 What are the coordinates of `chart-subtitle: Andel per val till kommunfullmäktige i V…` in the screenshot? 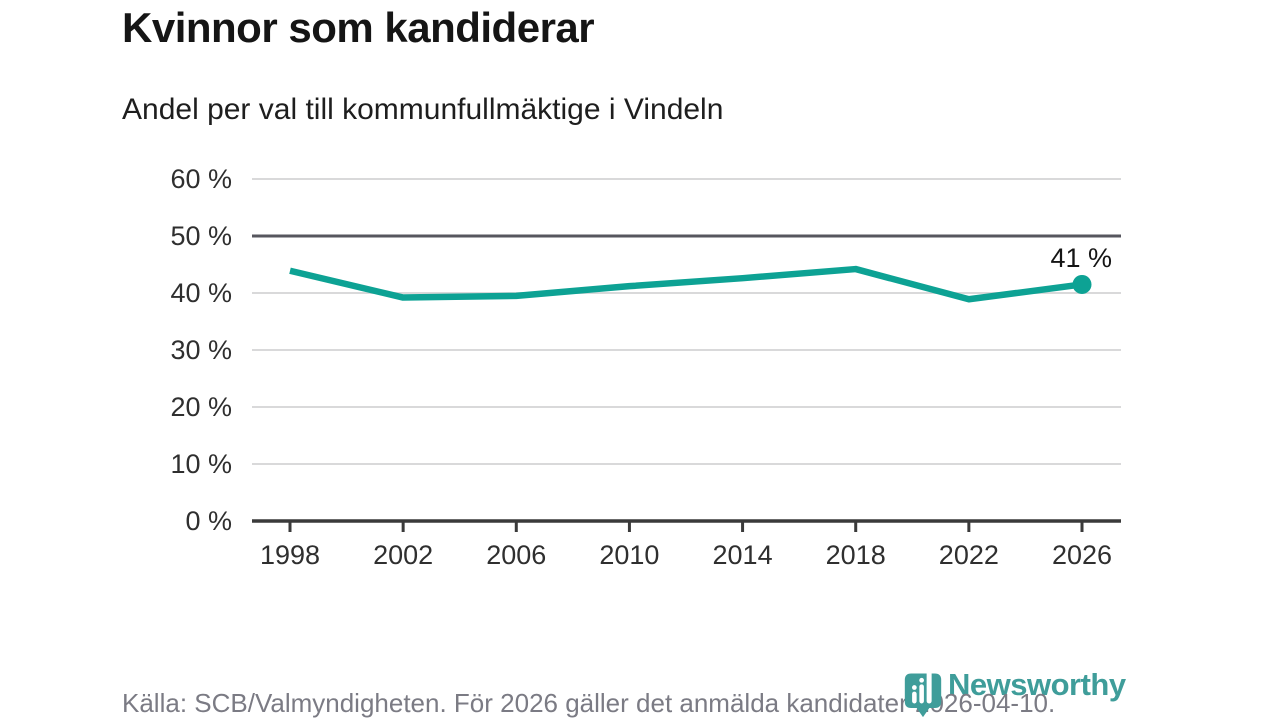 It's located at (423, 109).